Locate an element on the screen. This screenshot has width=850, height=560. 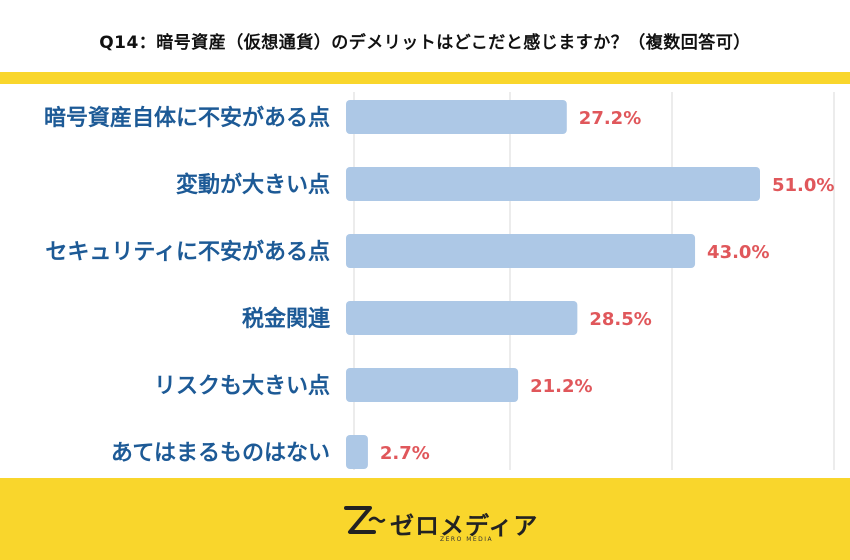
brand-subtitle: ZERO MEDIA is located at coordinates (467, 539).